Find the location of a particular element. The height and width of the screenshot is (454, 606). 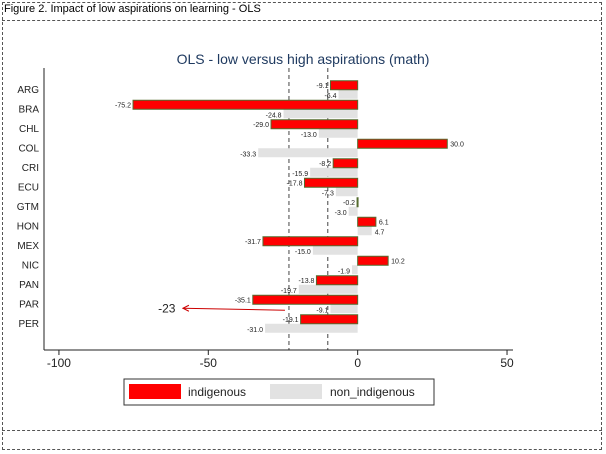

legend: indigenous non_indigenous is located at coordinates (279, 392).